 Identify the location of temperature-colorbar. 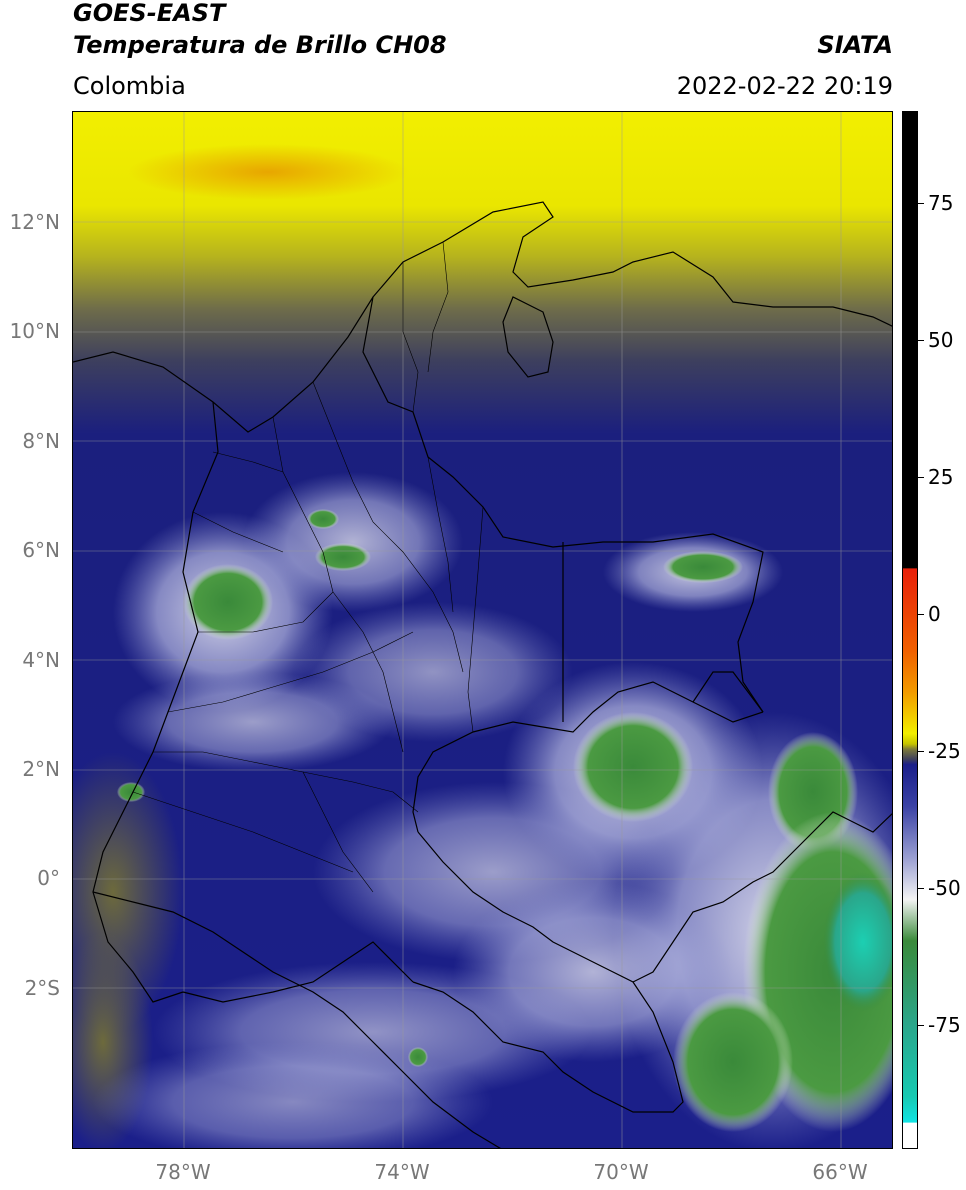
(910, 630).